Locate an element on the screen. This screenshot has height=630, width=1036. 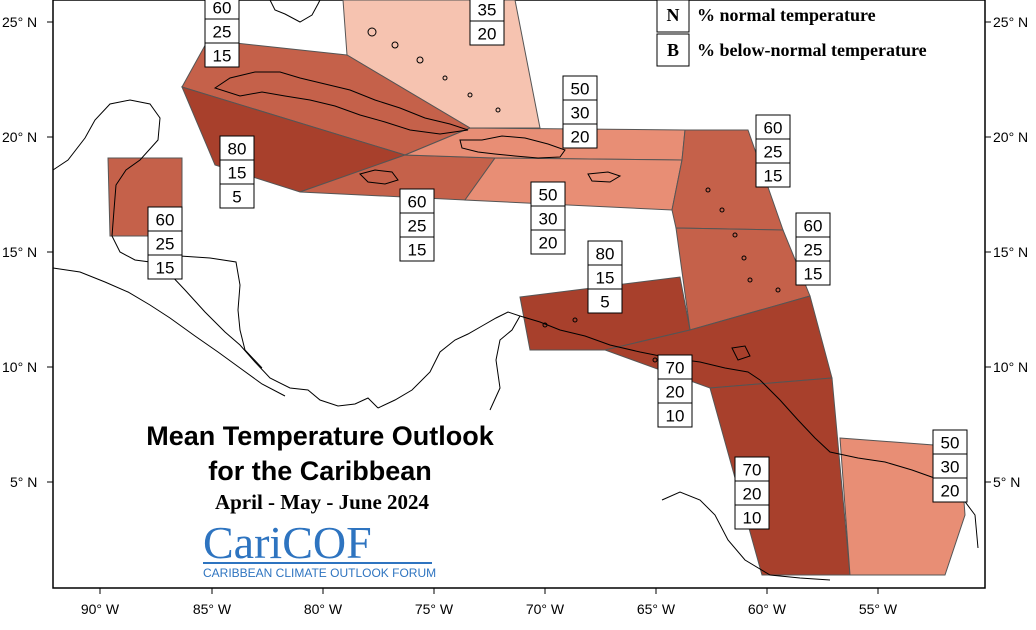
x-tick-label: 90° W is located at coordinates (100, 609).